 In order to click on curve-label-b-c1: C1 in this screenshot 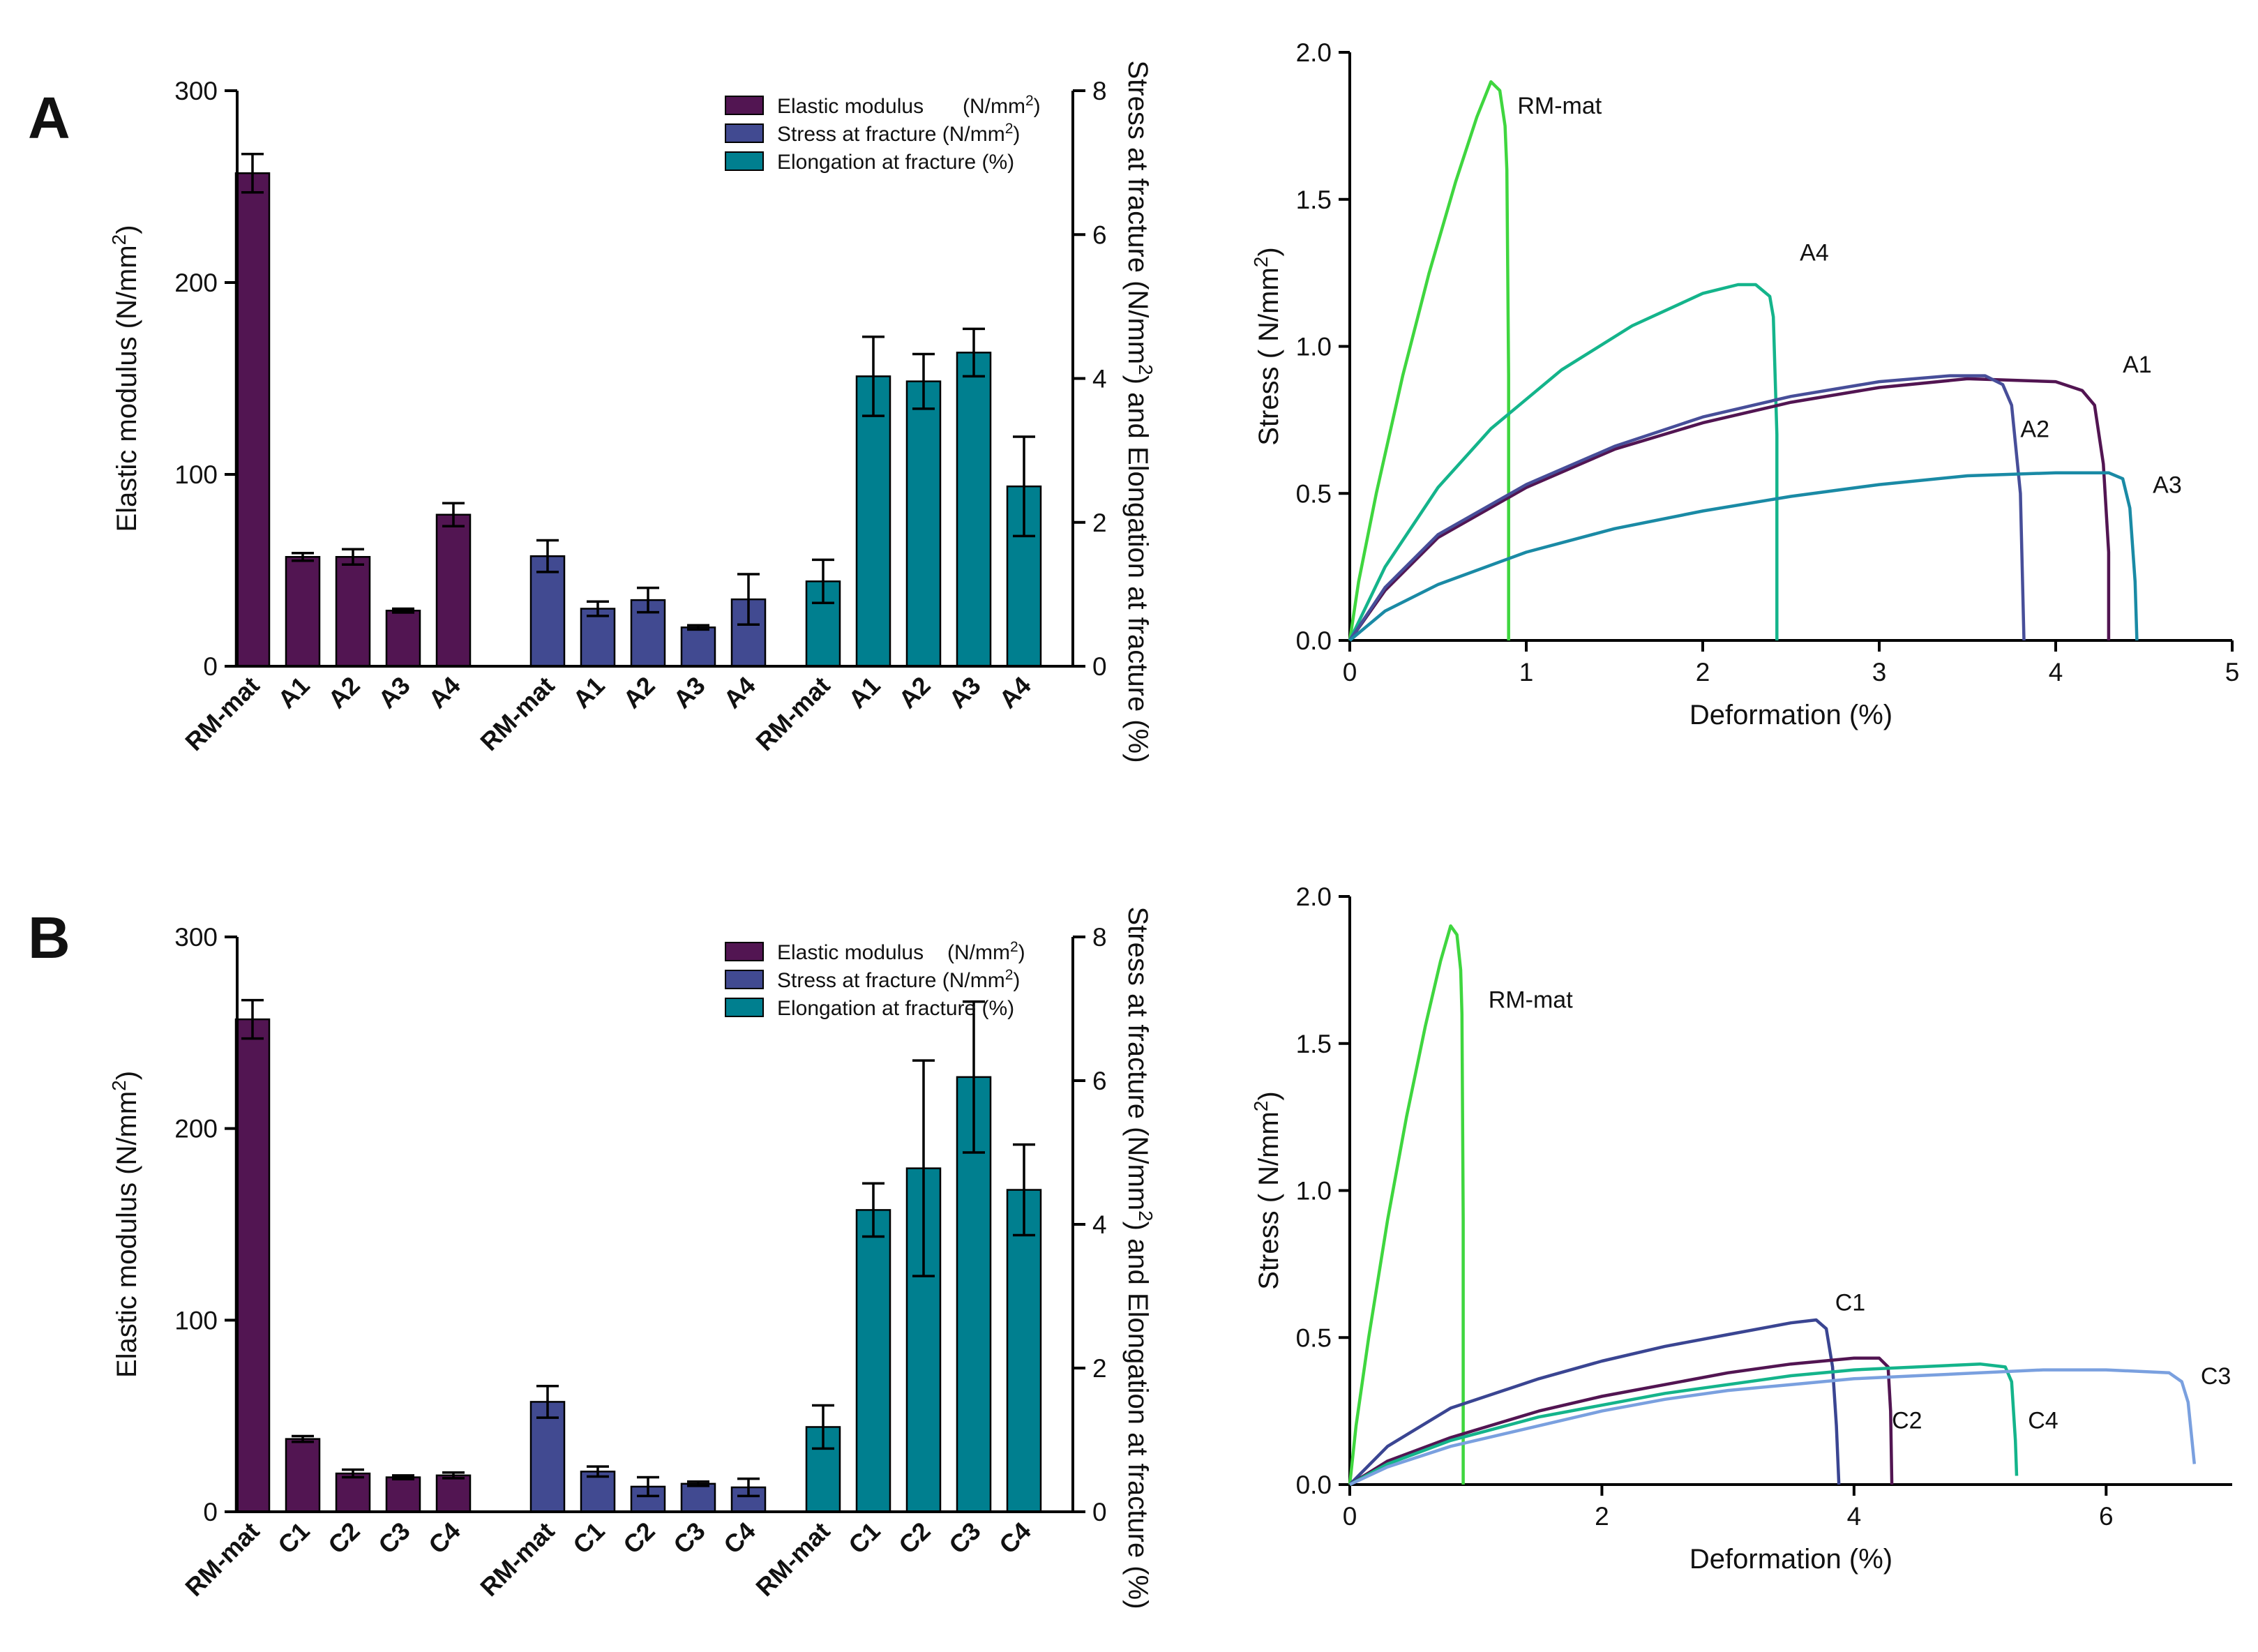, I will do `click(1850, 1303)`.